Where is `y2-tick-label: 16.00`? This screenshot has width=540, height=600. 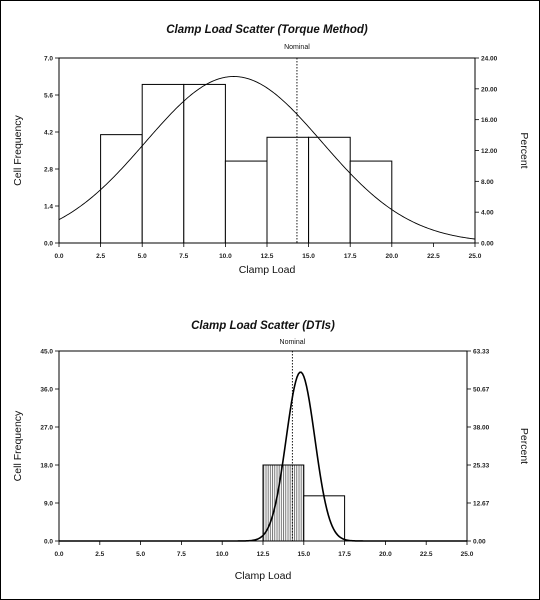
y2-tick-label: 16.00 is located at coordinates (489, 120).